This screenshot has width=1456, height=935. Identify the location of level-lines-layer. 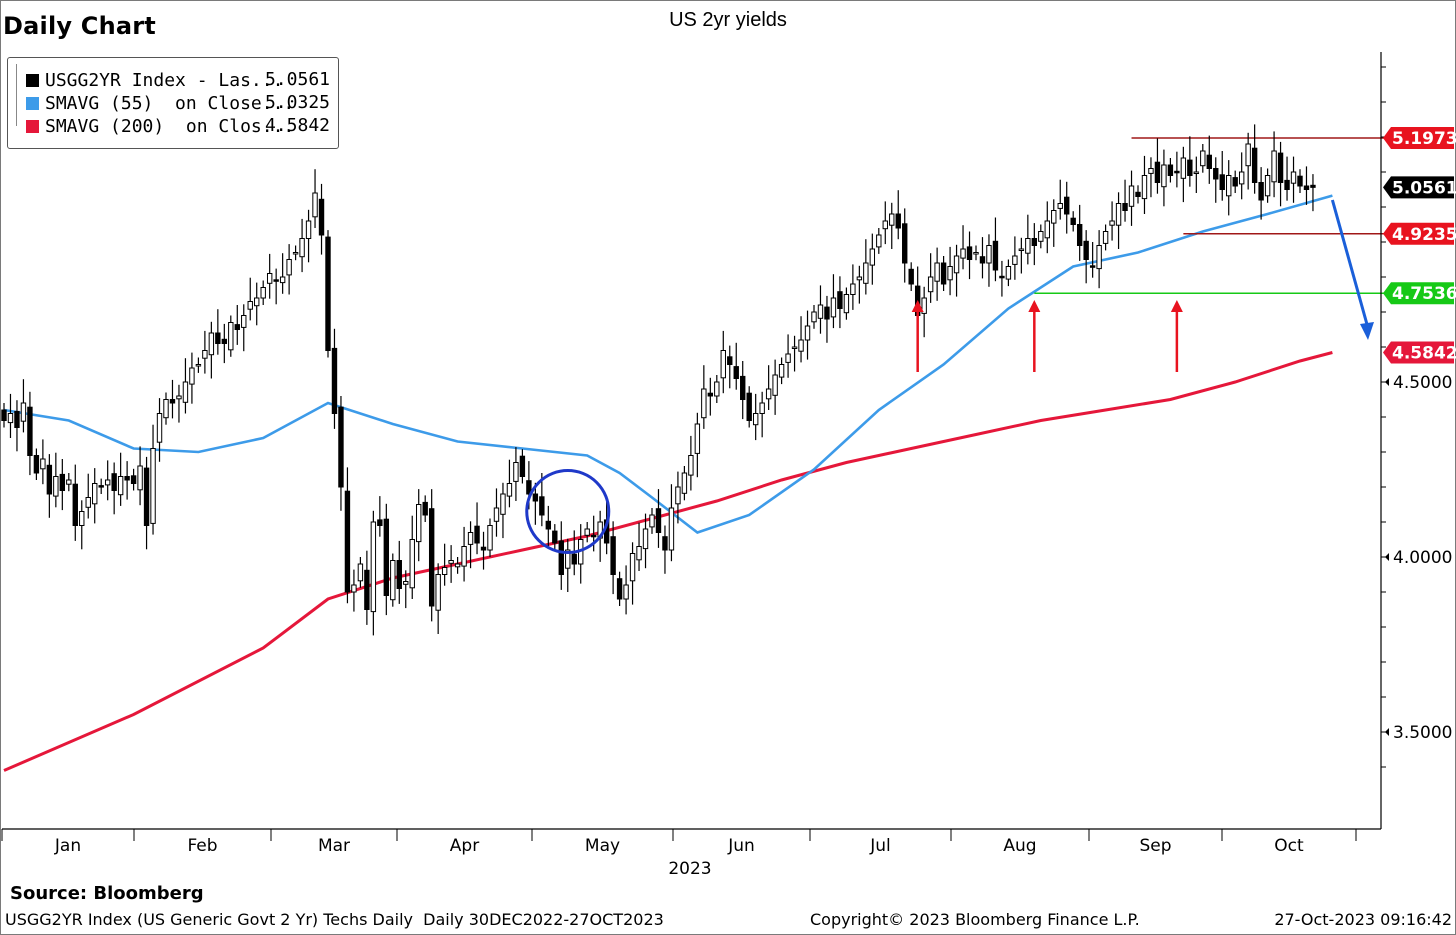
(1209, 215).